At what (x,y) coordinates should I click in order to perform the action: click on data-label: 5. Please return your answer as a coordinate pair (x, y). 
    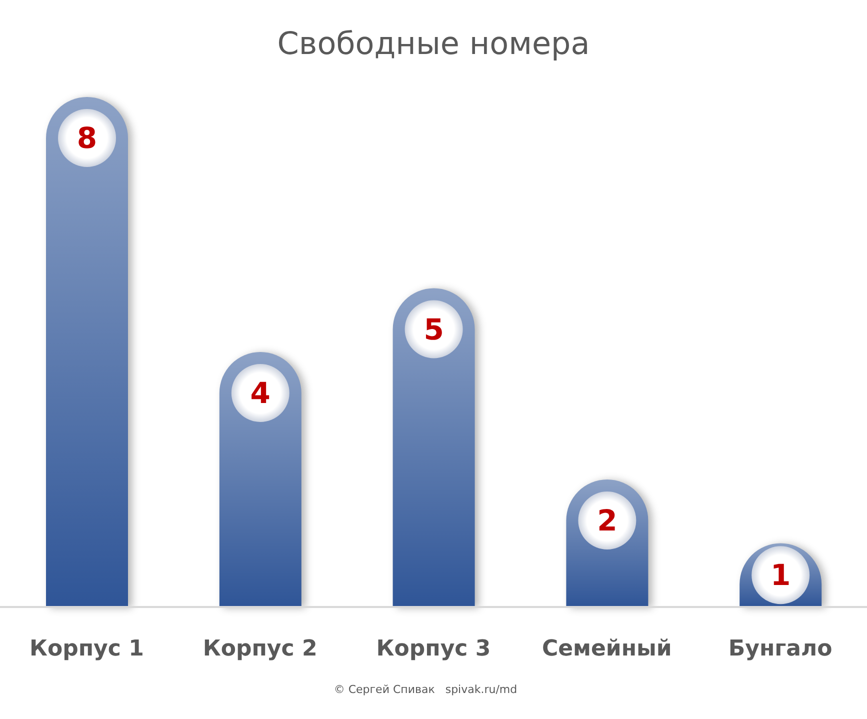
    Looking at the image, I should click on (434, 329).